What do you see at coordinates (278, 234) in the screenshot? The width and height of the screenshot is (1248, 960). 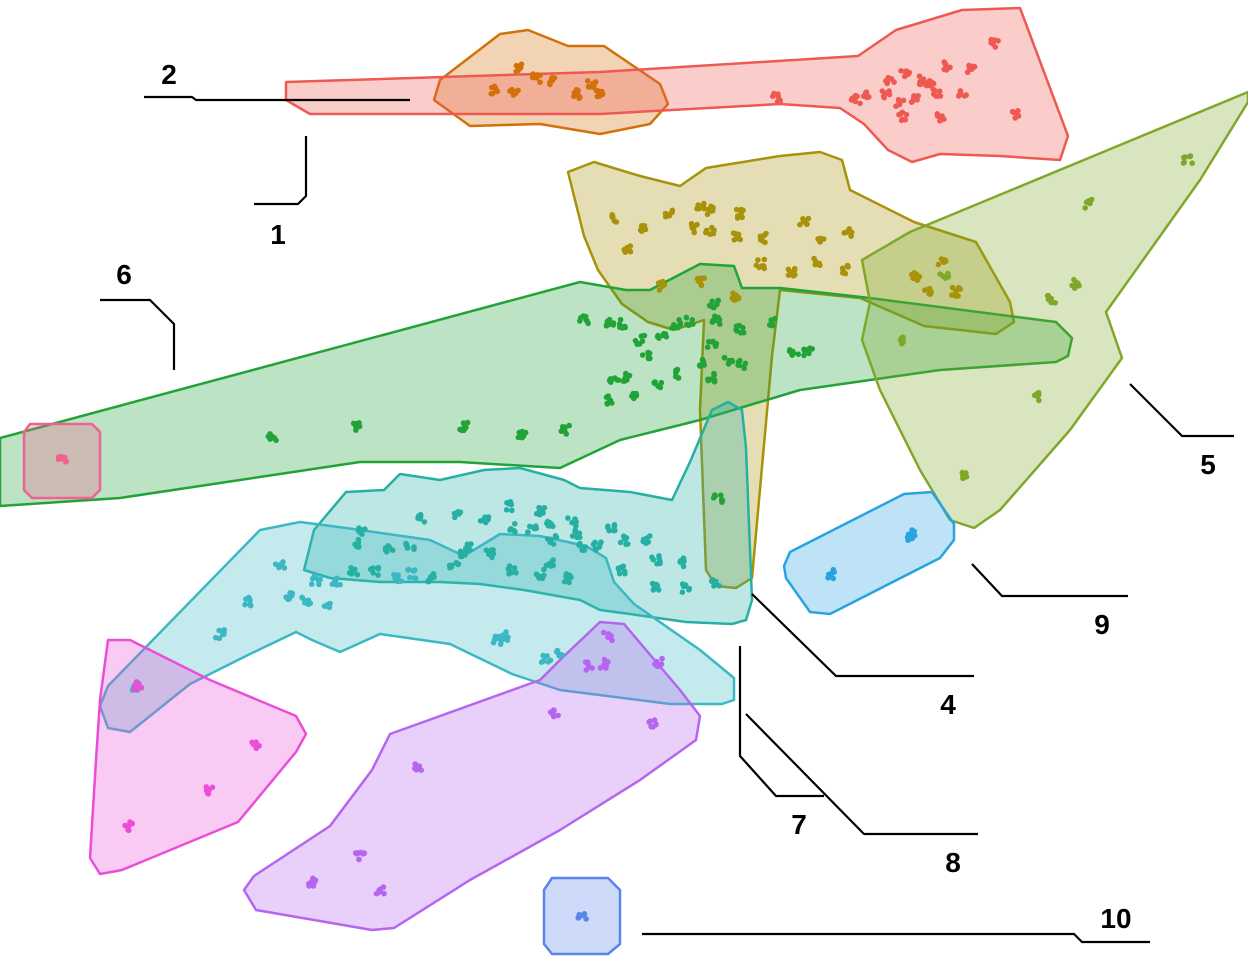 I see `cluster-label-1: 1` at bounding box center [278, 234].